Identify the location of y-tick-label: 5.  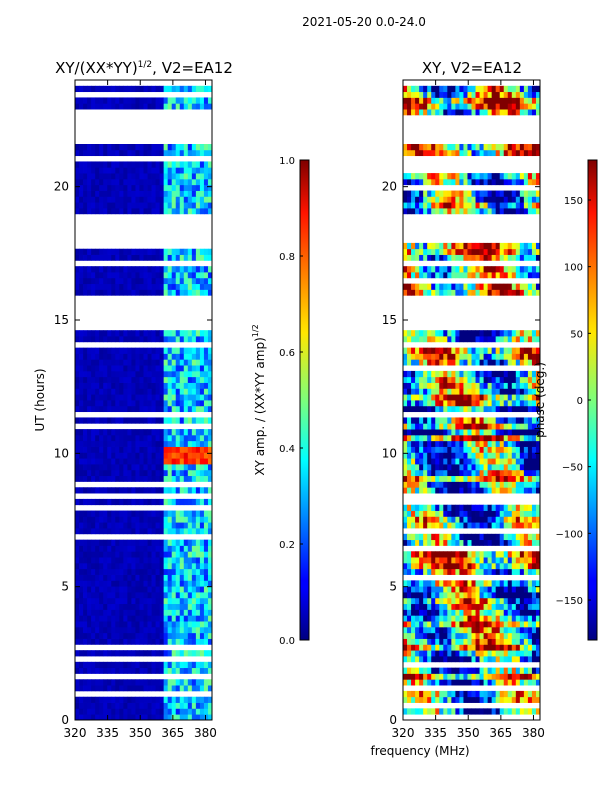
(65, 587).